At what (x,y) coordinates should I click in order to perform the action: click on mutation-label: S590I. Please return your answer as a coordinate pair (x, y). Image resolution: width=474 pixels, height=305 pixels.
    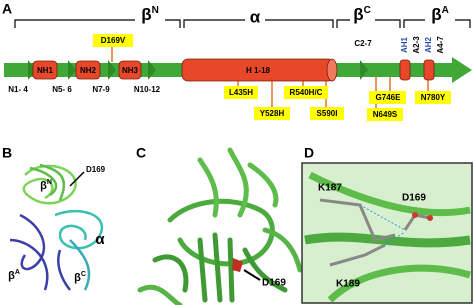
    Looking at the image, I should click on (327, 113).